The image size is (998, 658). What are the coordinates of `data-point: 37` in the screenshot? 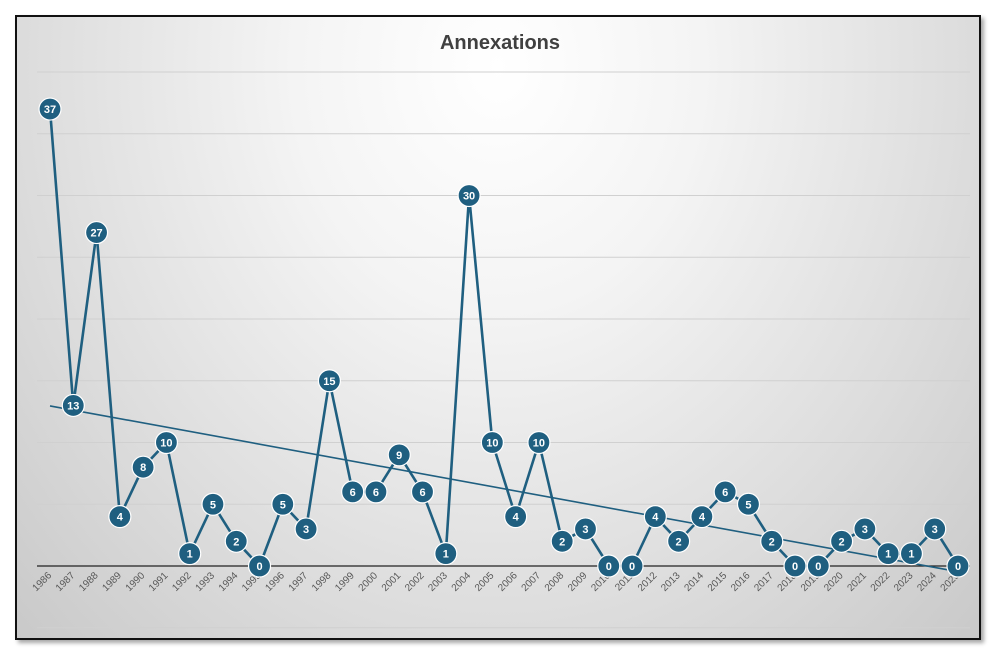 It's located at (50, 109).